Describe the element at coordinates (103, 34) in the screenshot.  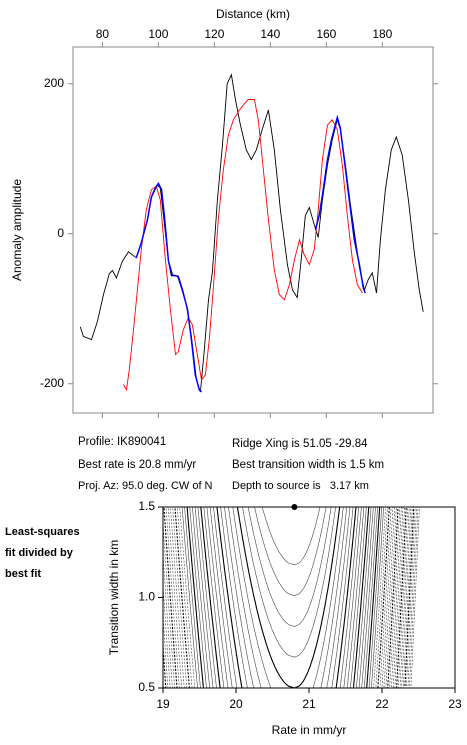
I see `x-tick-label: 80` at that location.